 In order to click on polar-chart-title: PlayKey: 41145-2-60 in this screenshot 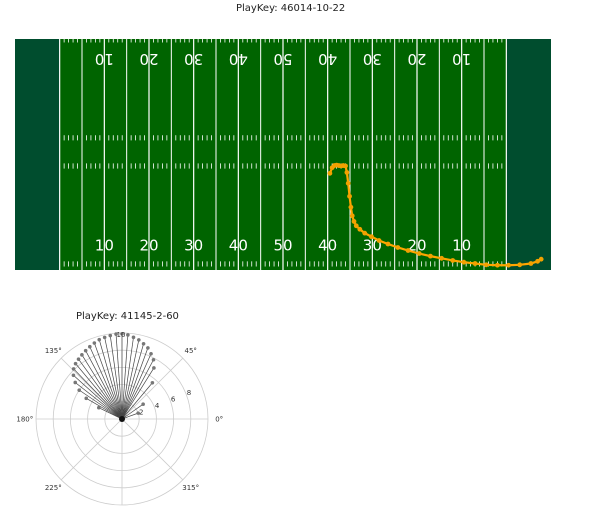, I will do `click(127, 316)`.